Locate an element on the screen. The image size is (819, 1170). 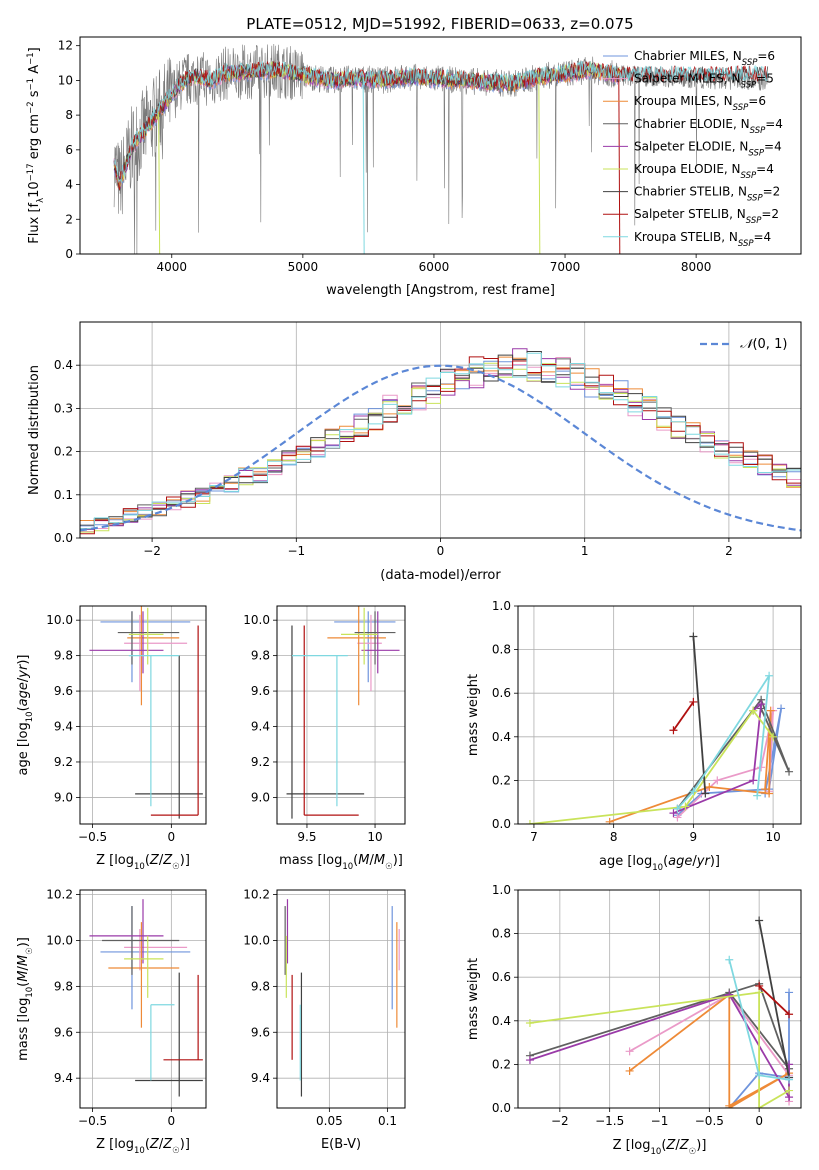
y-tick-label: 0 is located at coordinates (69, 254).